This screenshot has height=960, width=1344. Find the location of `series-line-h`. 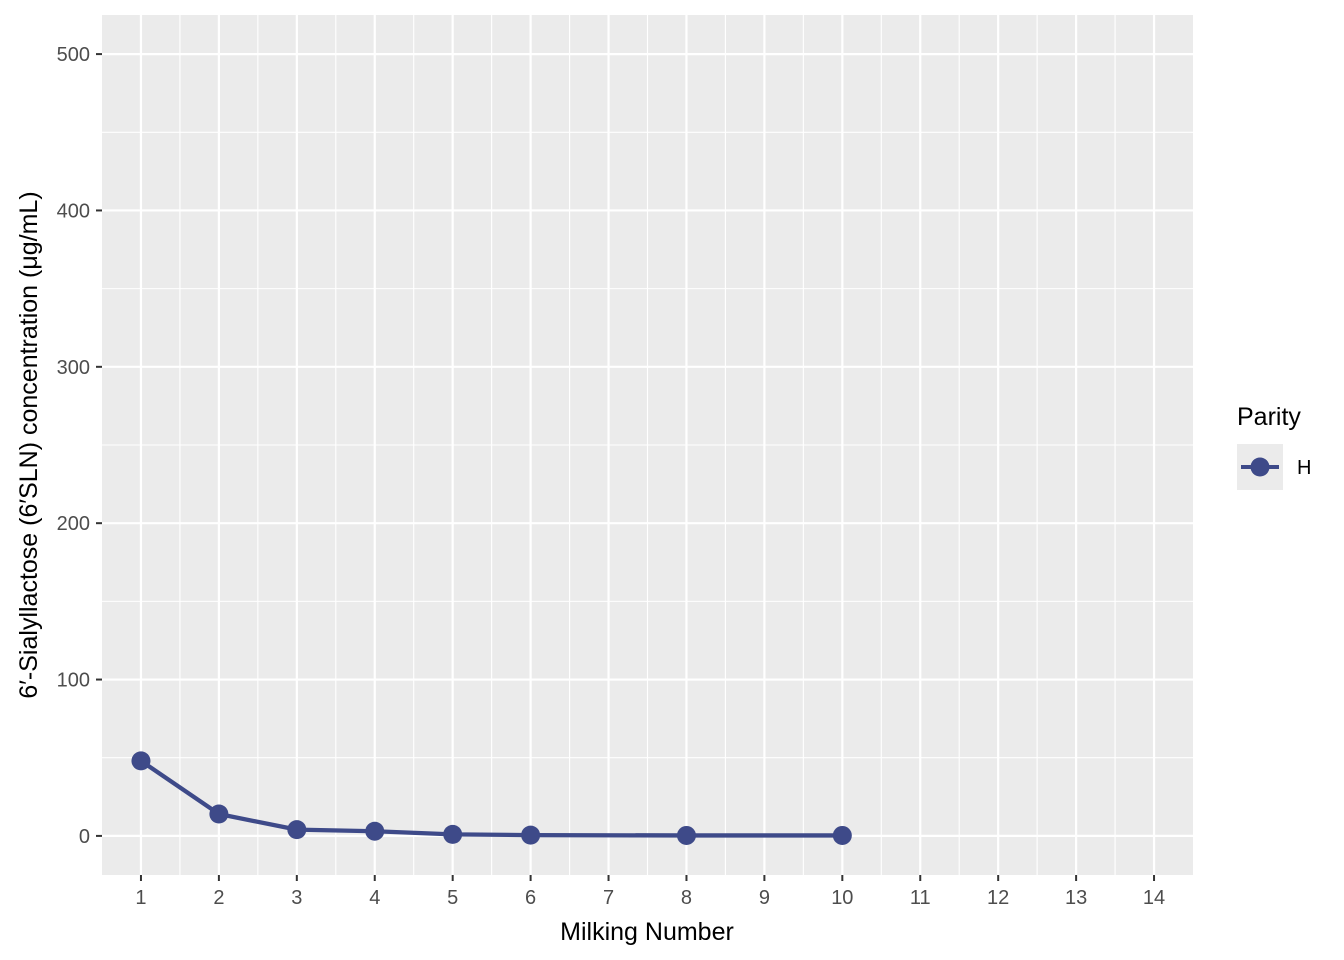

series-line-h is located at coordinates (491, 798).